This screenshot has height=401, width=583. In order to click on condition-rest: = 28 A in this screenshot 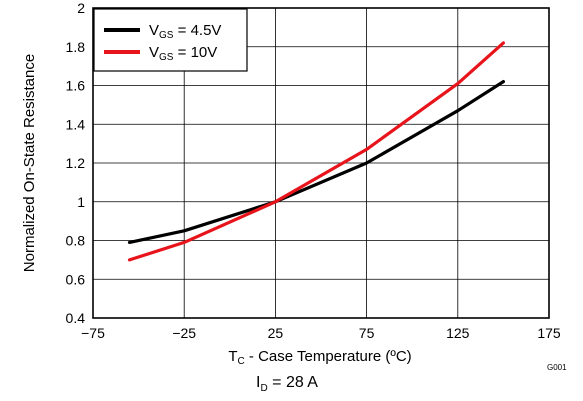, I will do `click(293, 382)`.